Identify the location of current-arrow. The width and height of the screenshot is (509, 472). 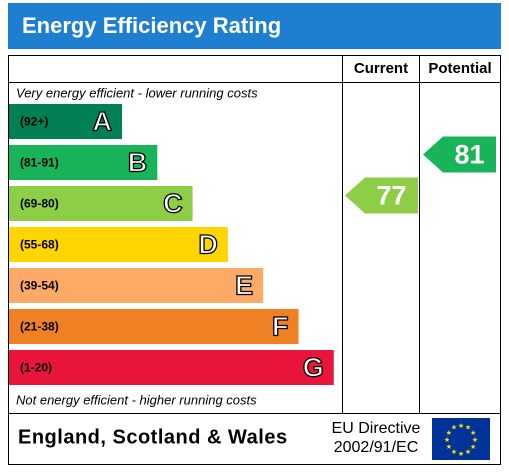
(381, 195).